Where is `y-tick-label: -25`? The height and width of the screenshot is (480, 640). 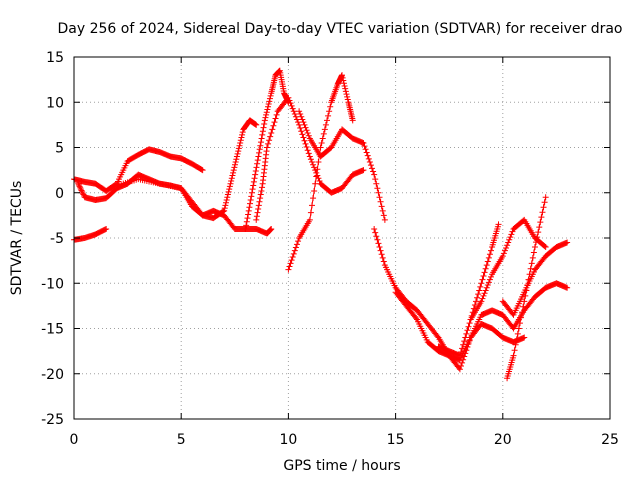
y-tick-label: -25 is located at coordinates (52, 420).